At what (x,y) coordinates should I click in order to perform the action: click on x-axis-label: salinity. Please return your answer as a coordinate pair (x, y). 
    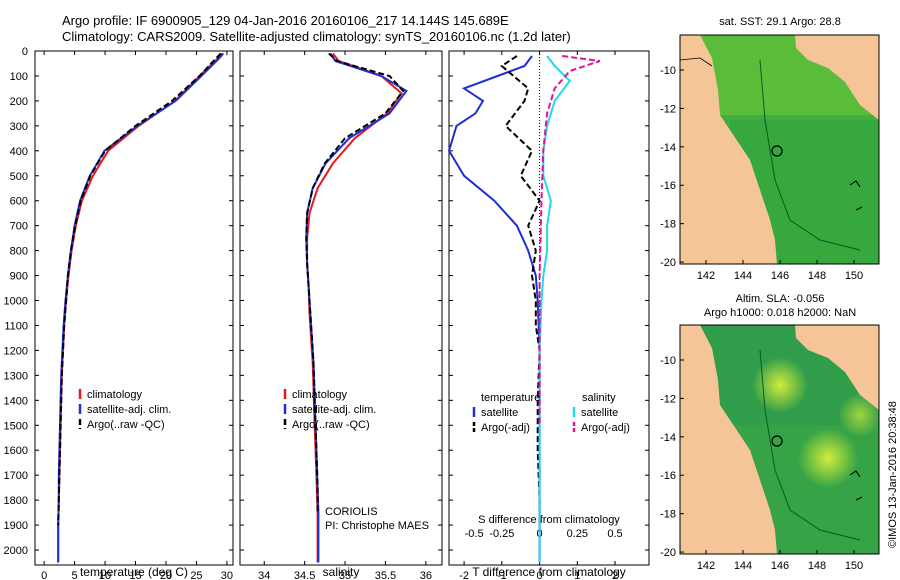
    Looking at the image, I should click on (341, 572).